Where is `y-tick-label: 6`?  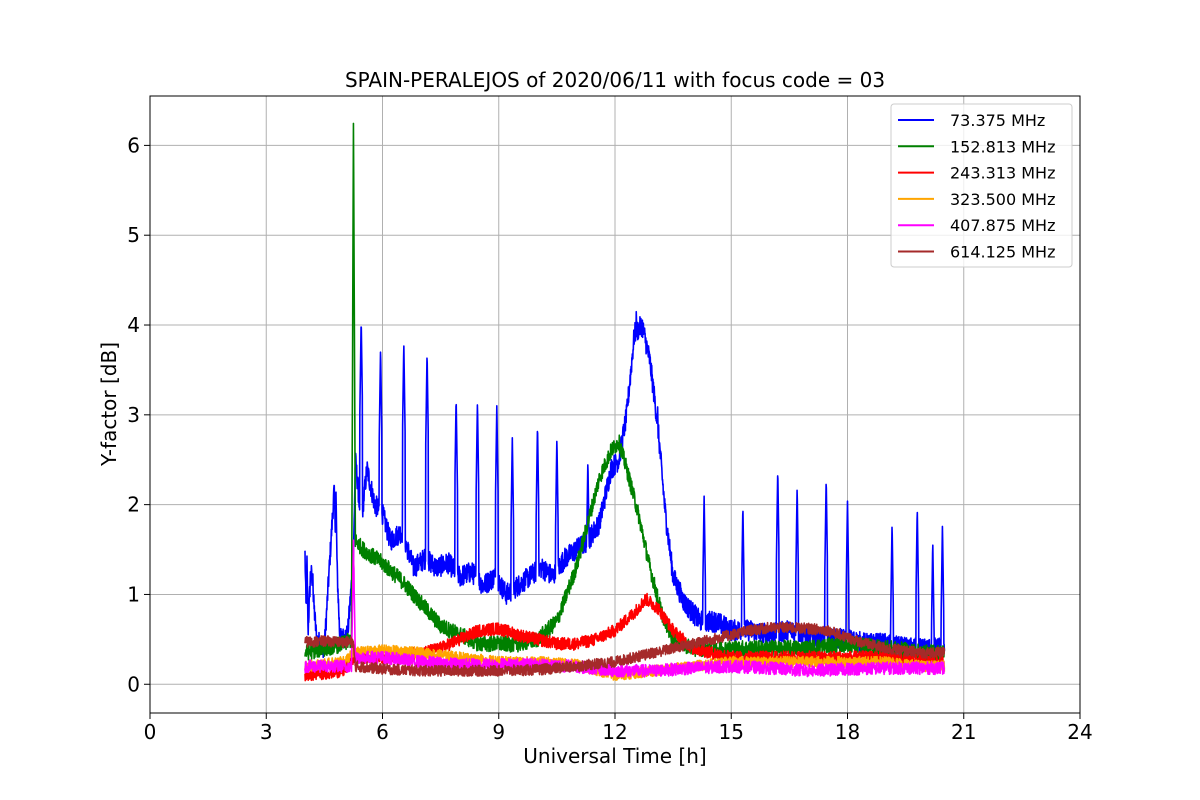
y-tick-label: 6 is located at coordinates (133, 145).